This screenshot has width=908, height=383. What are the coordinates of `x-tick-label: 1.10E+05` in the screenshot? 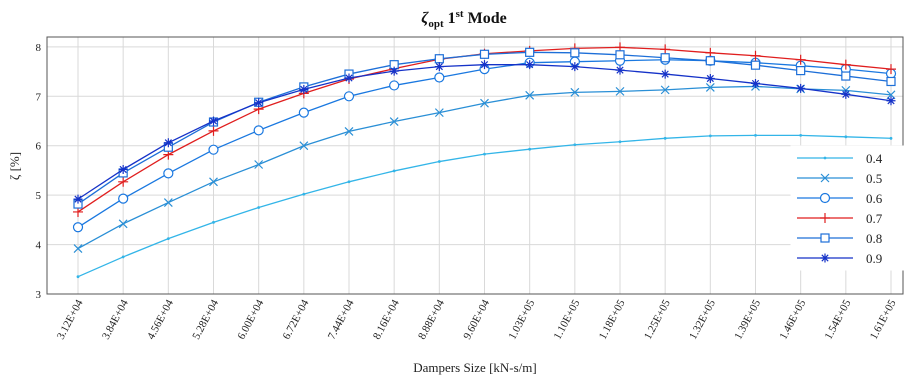 It's located at (567, 319).